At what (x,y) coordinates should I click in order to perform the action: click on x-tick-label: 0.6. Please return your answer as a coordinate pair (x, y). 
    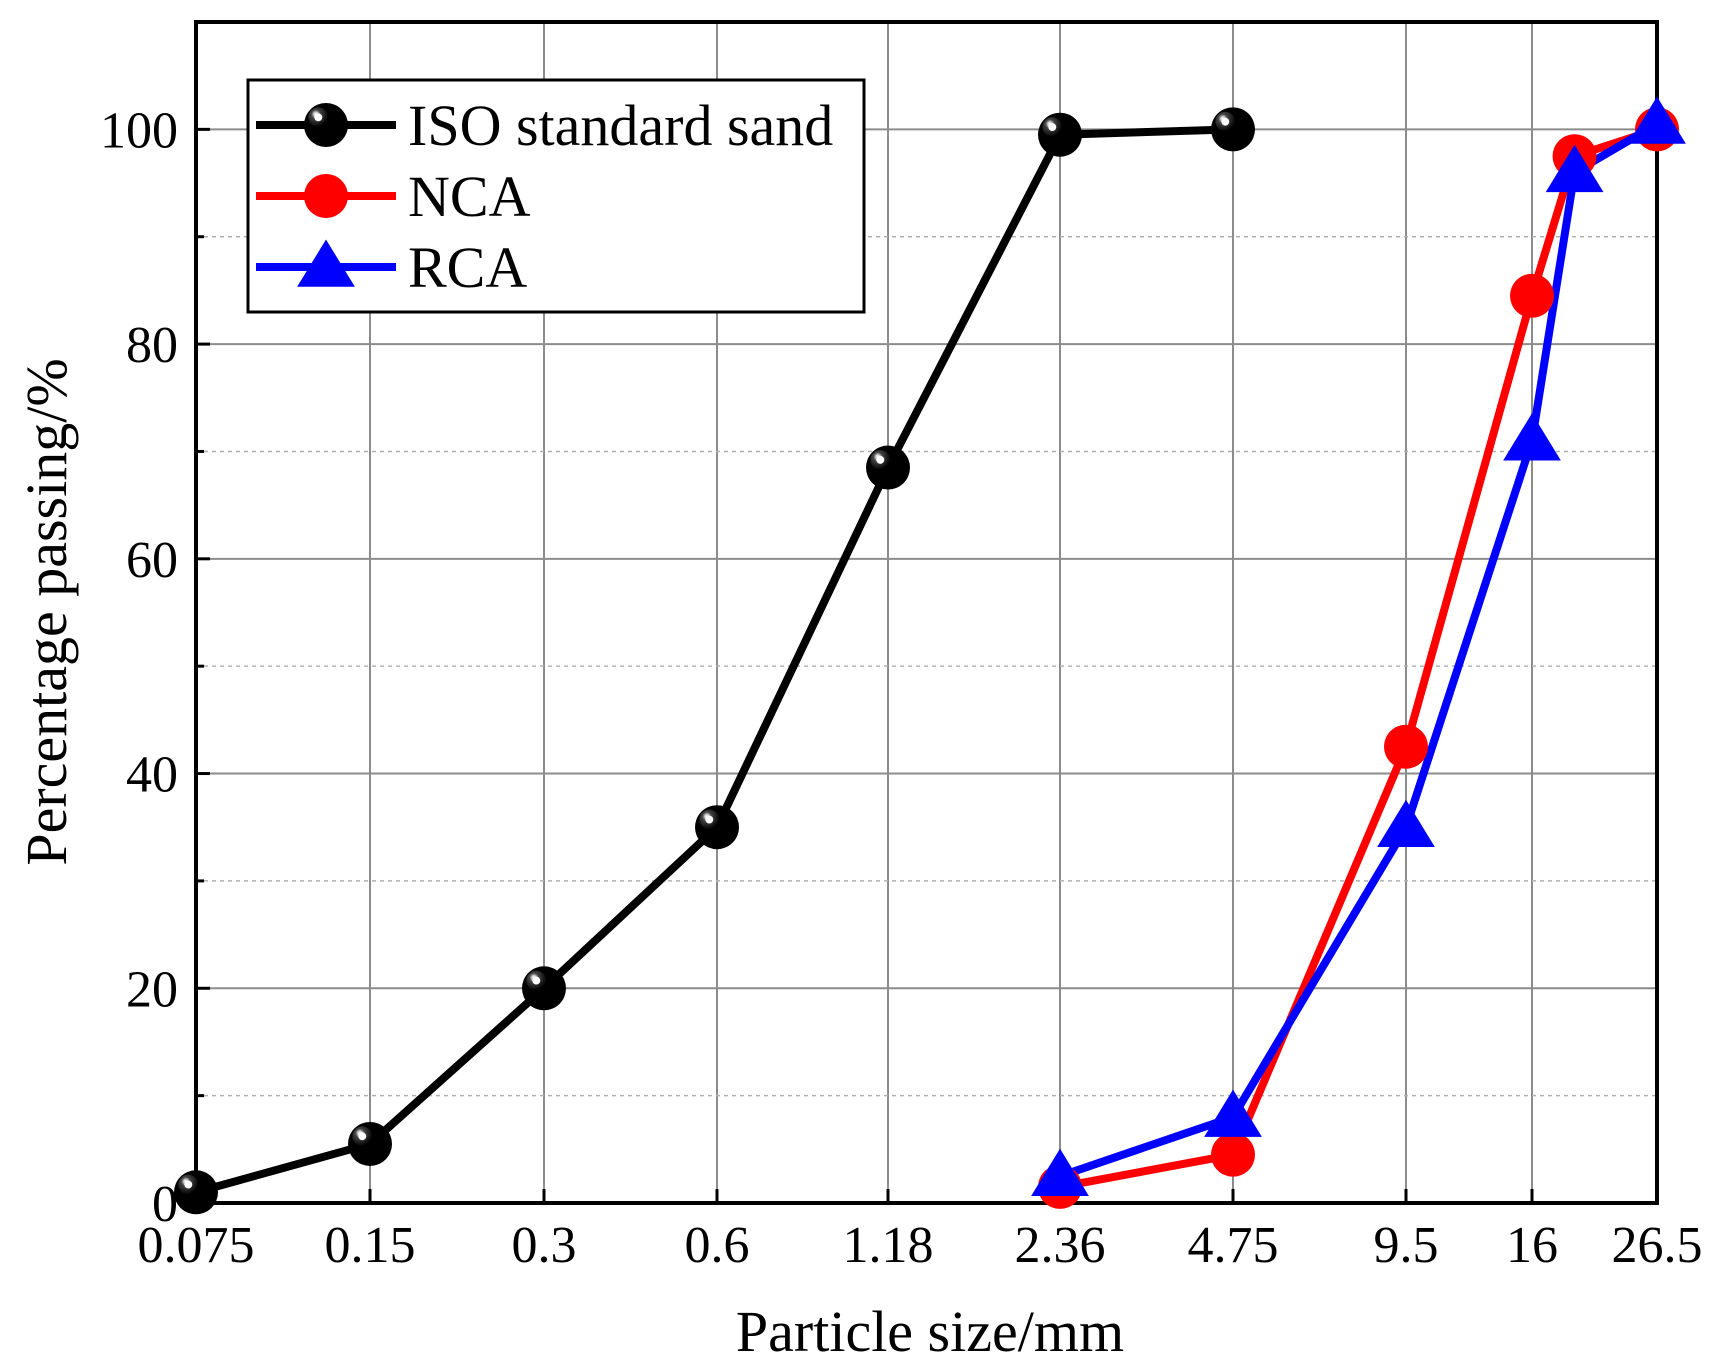
    Looking at the image, I should click on (717, 1245).